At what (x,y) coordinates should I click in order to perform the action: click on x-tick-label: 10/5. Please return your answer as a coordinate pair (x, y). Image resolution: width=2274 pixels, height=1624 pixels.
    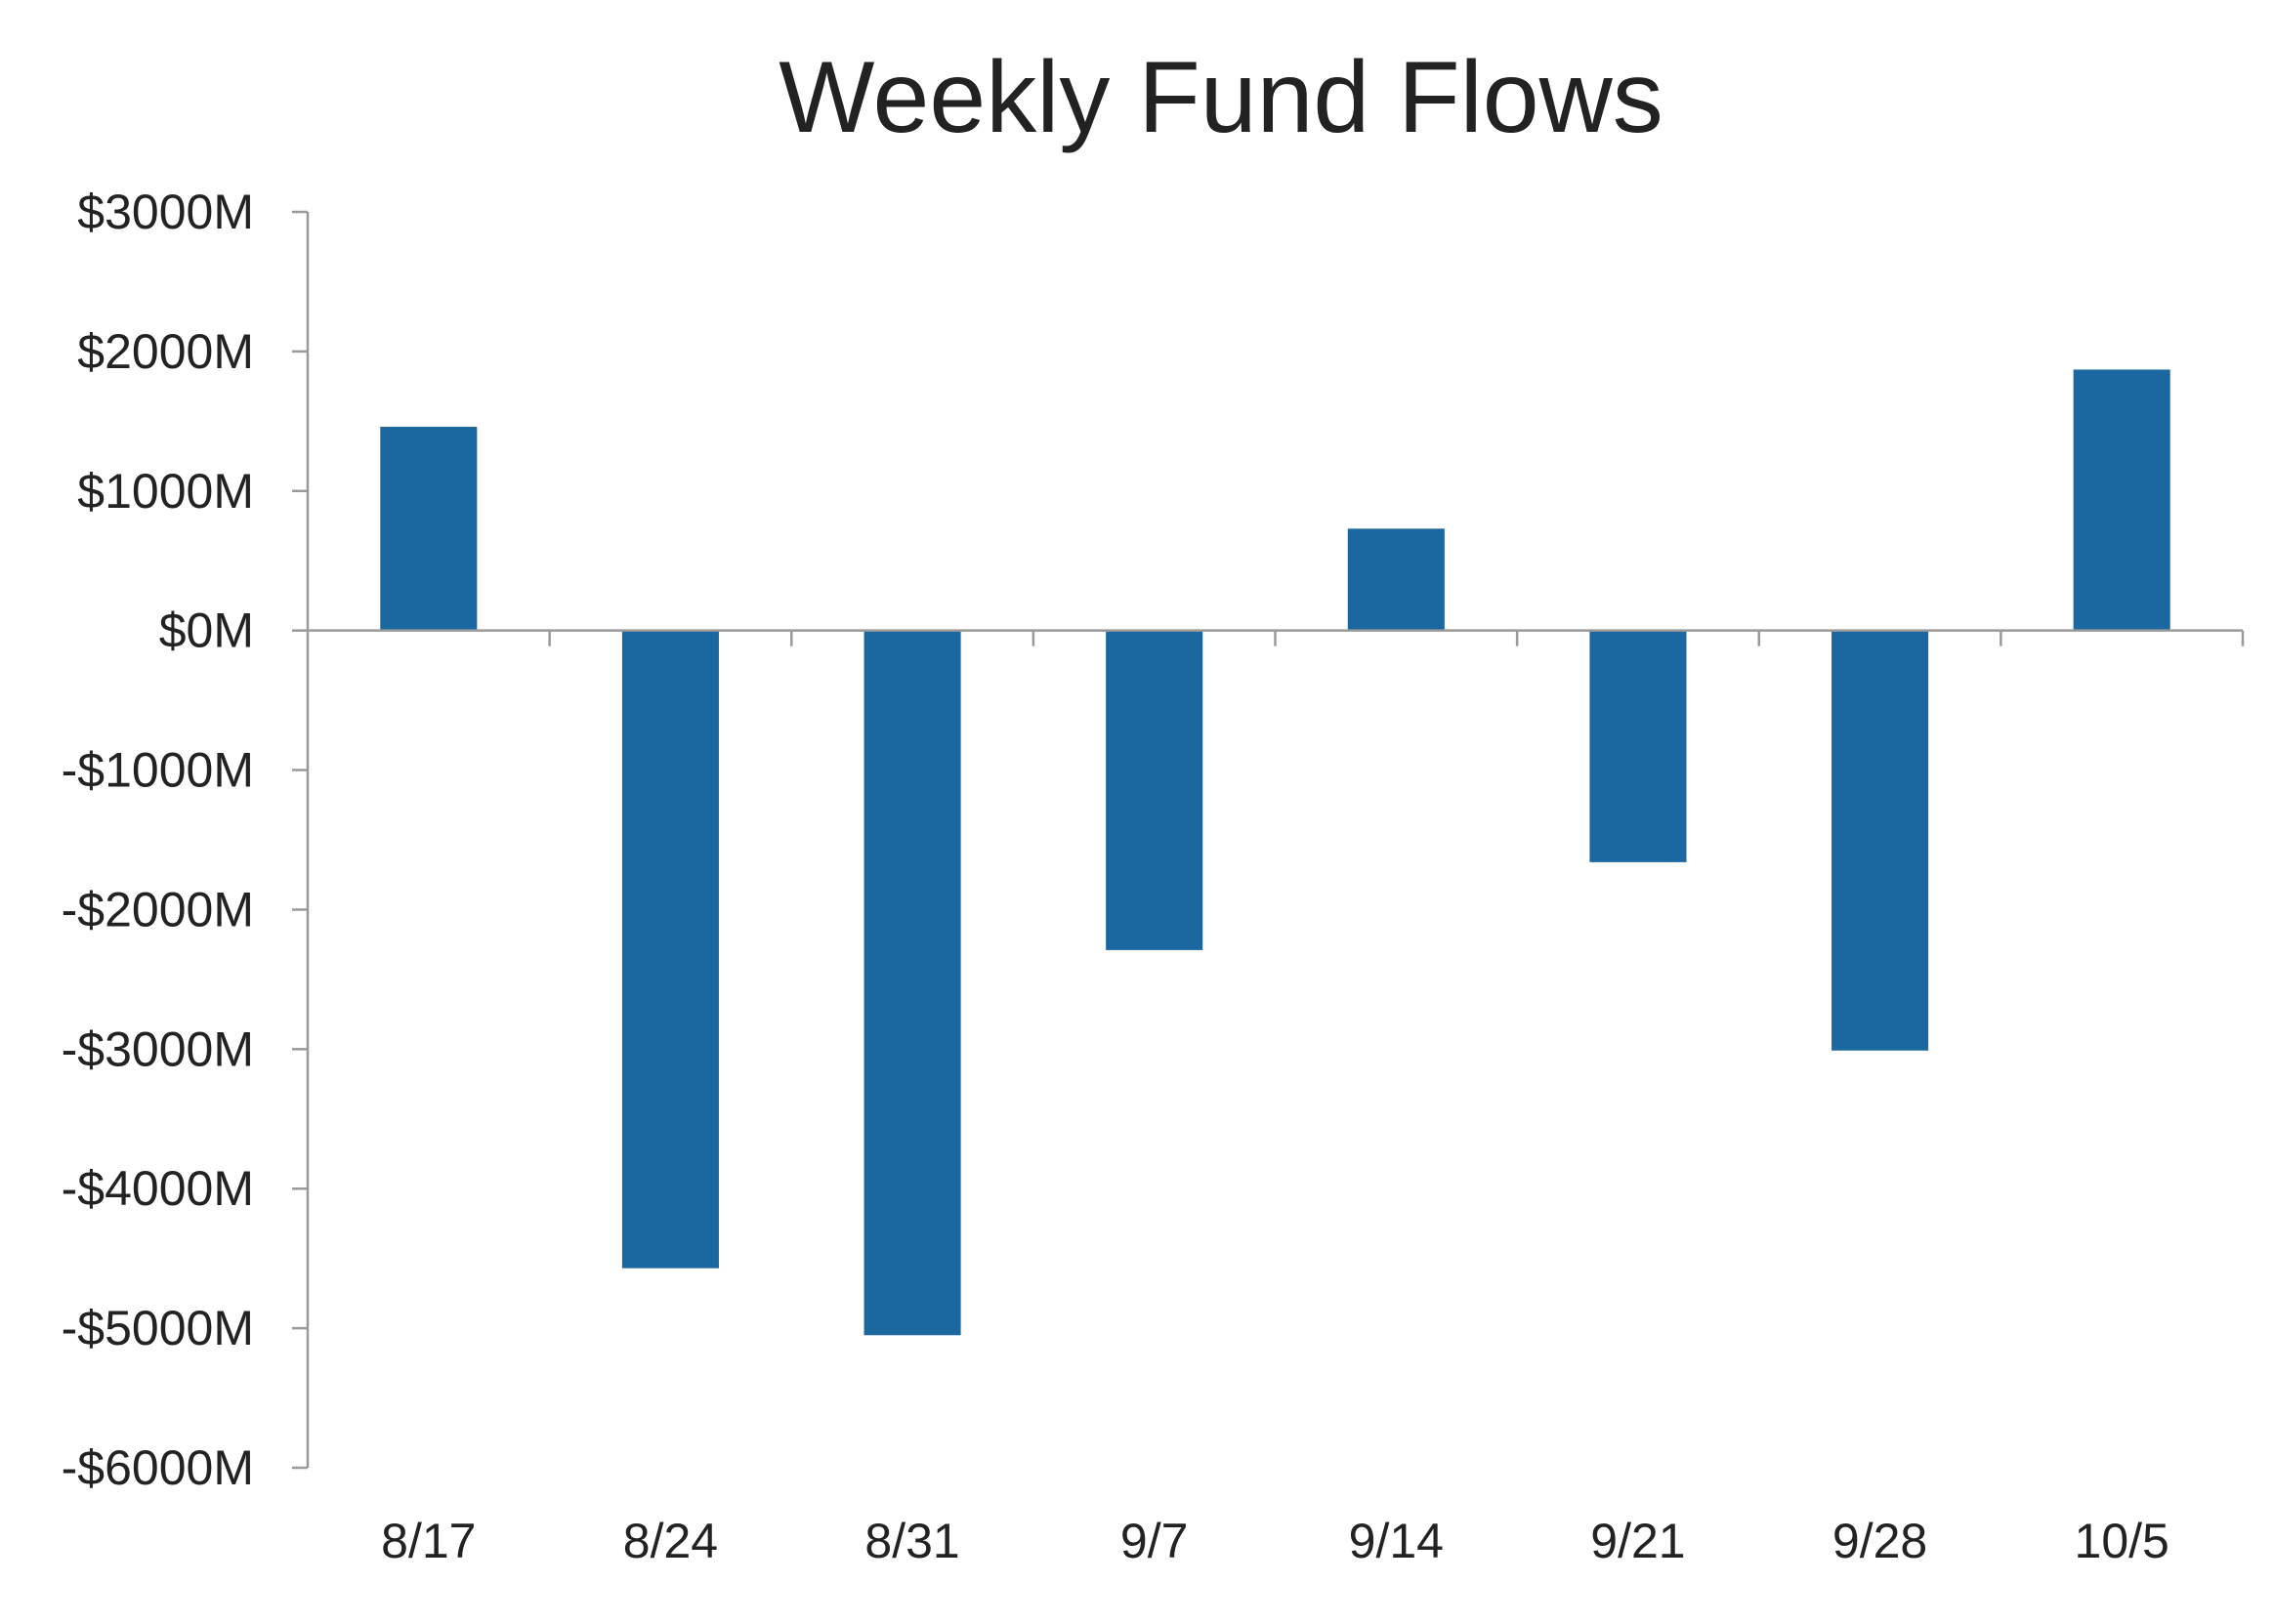
    Looking at the image, I should click on (2122, 1541).